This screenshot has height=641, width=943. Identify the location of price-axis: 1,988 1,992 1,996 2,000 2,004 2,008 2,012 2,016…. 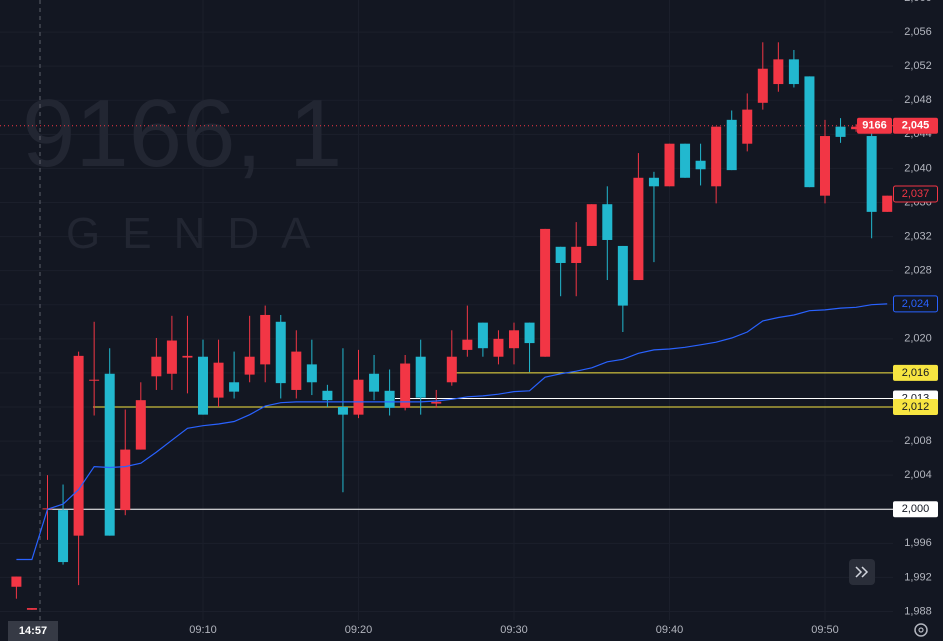
(897, 308).